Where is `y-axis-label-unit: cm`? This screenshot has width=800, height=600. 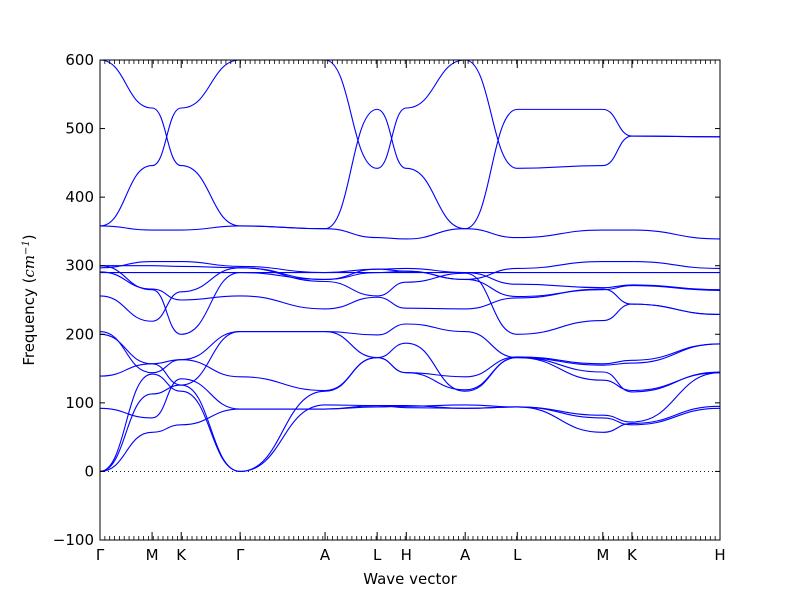 y-axis-label-unit: cm is located at coordinates (29, 266).